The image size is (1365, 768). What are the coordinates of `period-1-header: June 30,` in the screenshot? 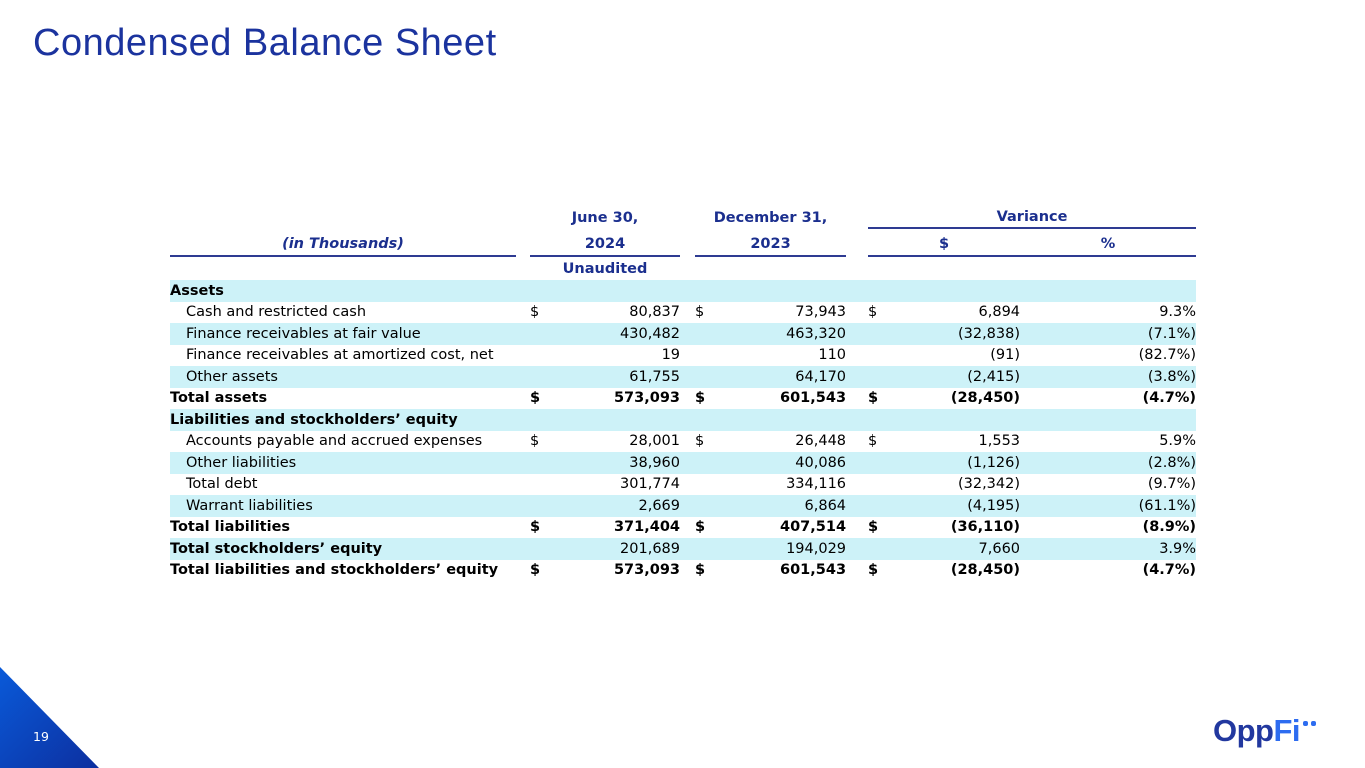 It's located at (605, 218).